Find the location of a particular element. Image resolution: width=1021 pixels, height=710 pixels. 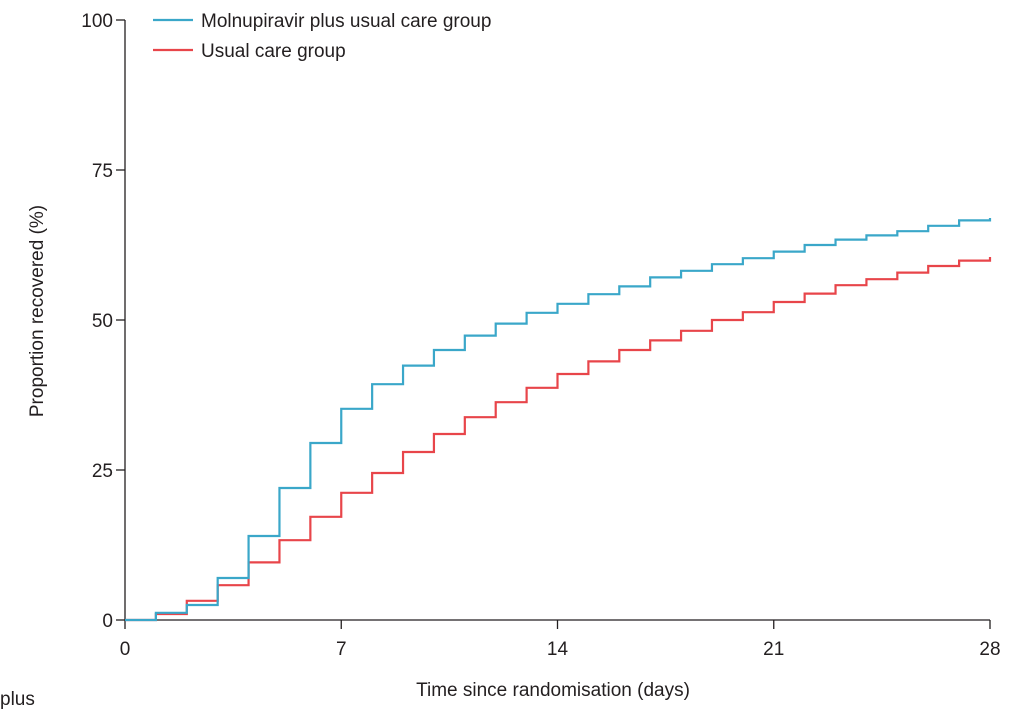

y-tick-label: 0 is located at coordinates (107, 621).